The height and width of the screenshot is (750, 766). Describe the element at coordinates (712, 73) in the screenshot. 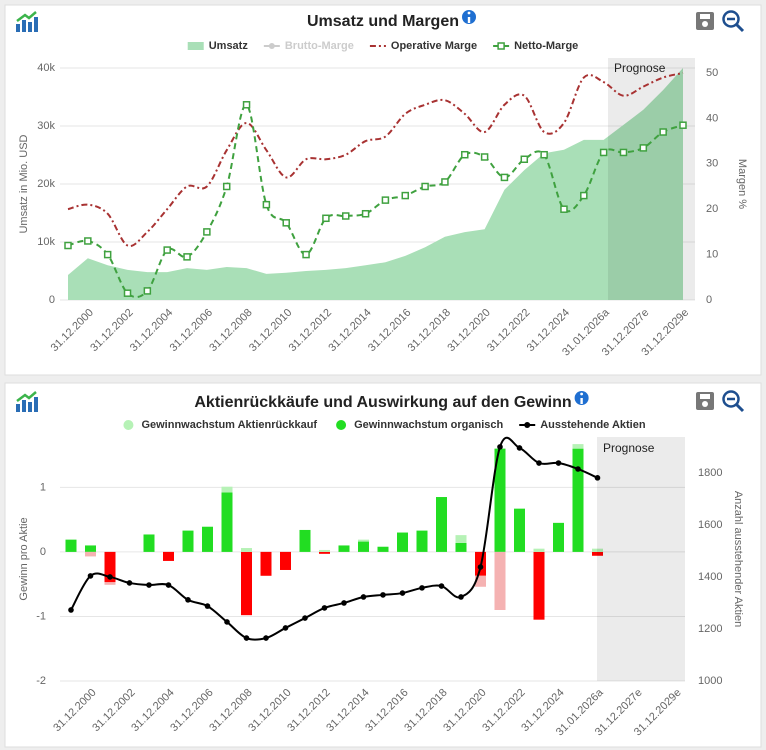

I see `y2-tick-label: 50` at that location.